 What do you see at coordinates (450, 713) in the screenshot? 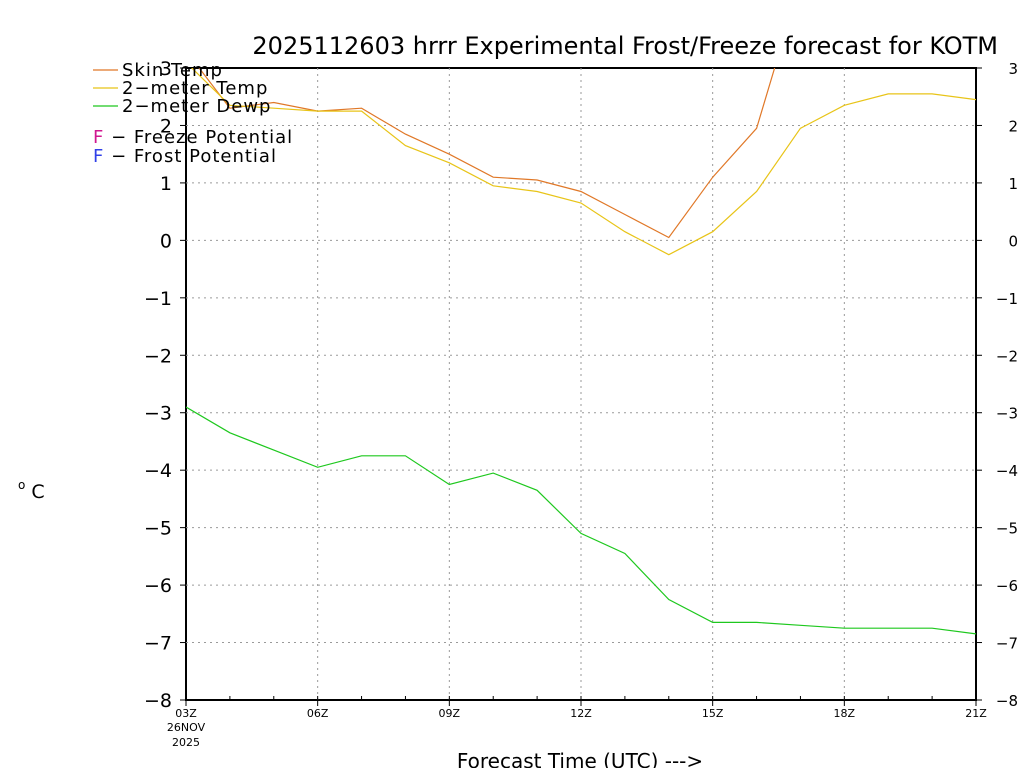
I see `x-tick-label: 09Z` at bounding box center [450, 713].